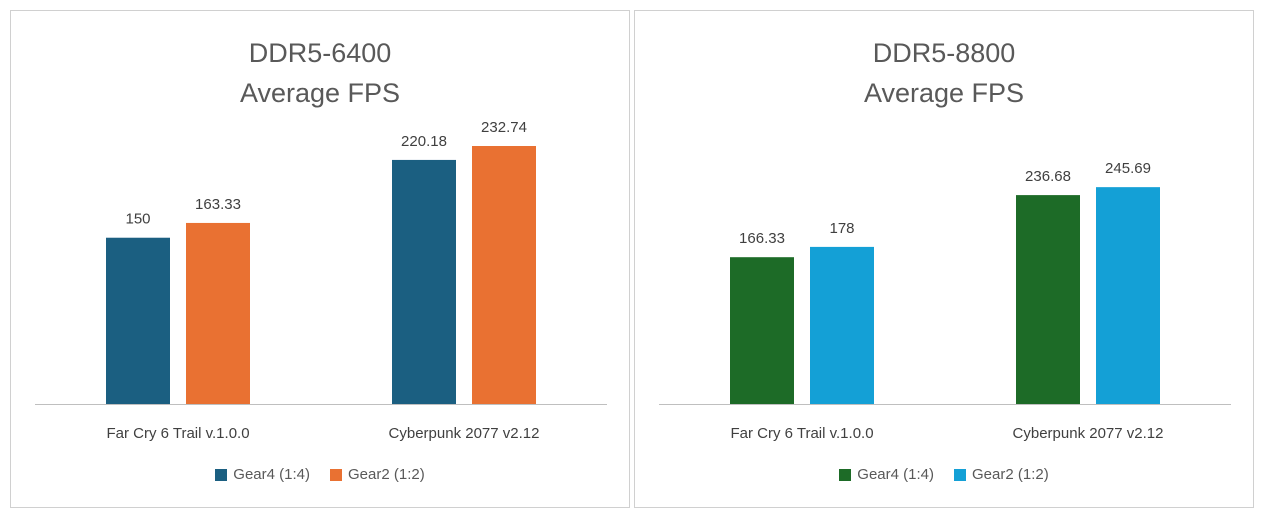 The height and width of the screenshot is (514, 1264). I want to click on chart-title-line-1: DDR5-6400, so click(320, 53).